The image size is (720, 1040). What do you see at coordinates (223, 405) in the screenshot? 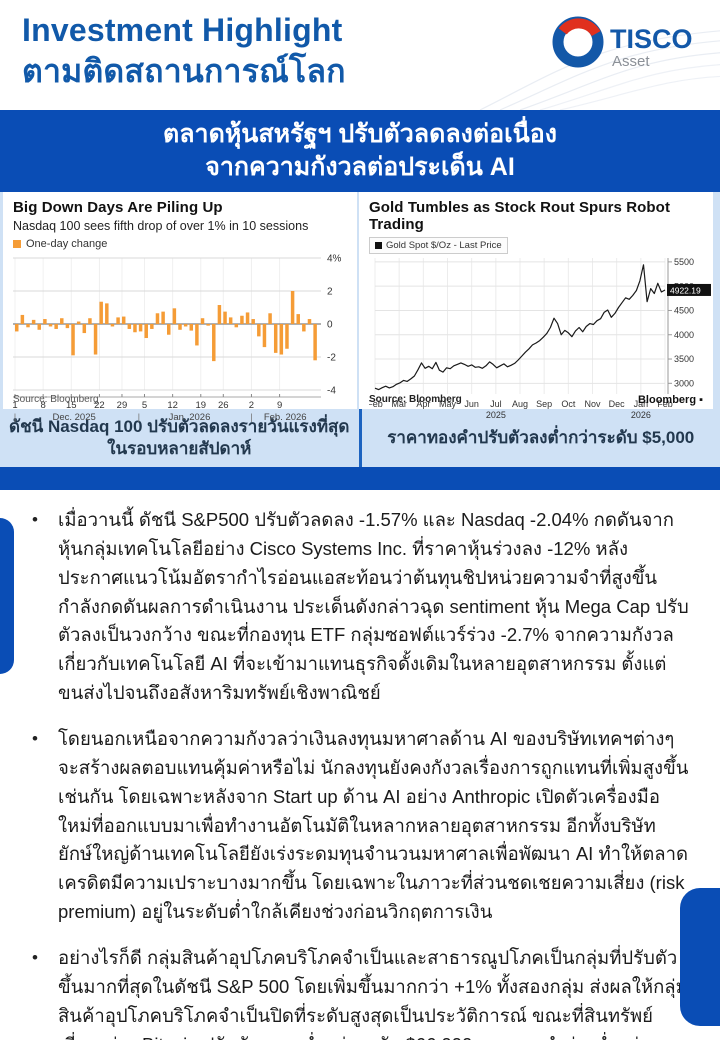
I see `svg-text: 26` at bounding box center [223, 405].